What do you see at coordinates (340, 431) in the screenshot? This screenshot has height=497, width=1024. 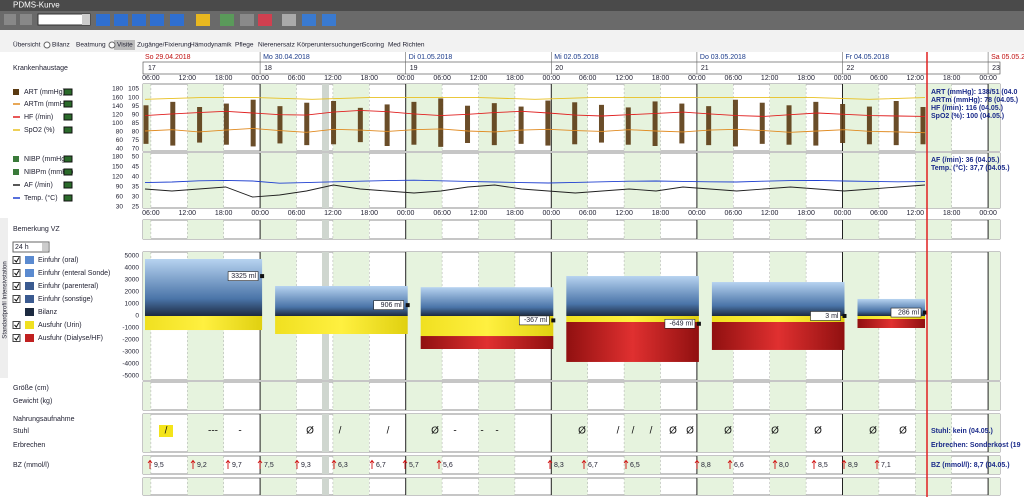 I see `stool-entry: /` at bounding box center [340, 431].